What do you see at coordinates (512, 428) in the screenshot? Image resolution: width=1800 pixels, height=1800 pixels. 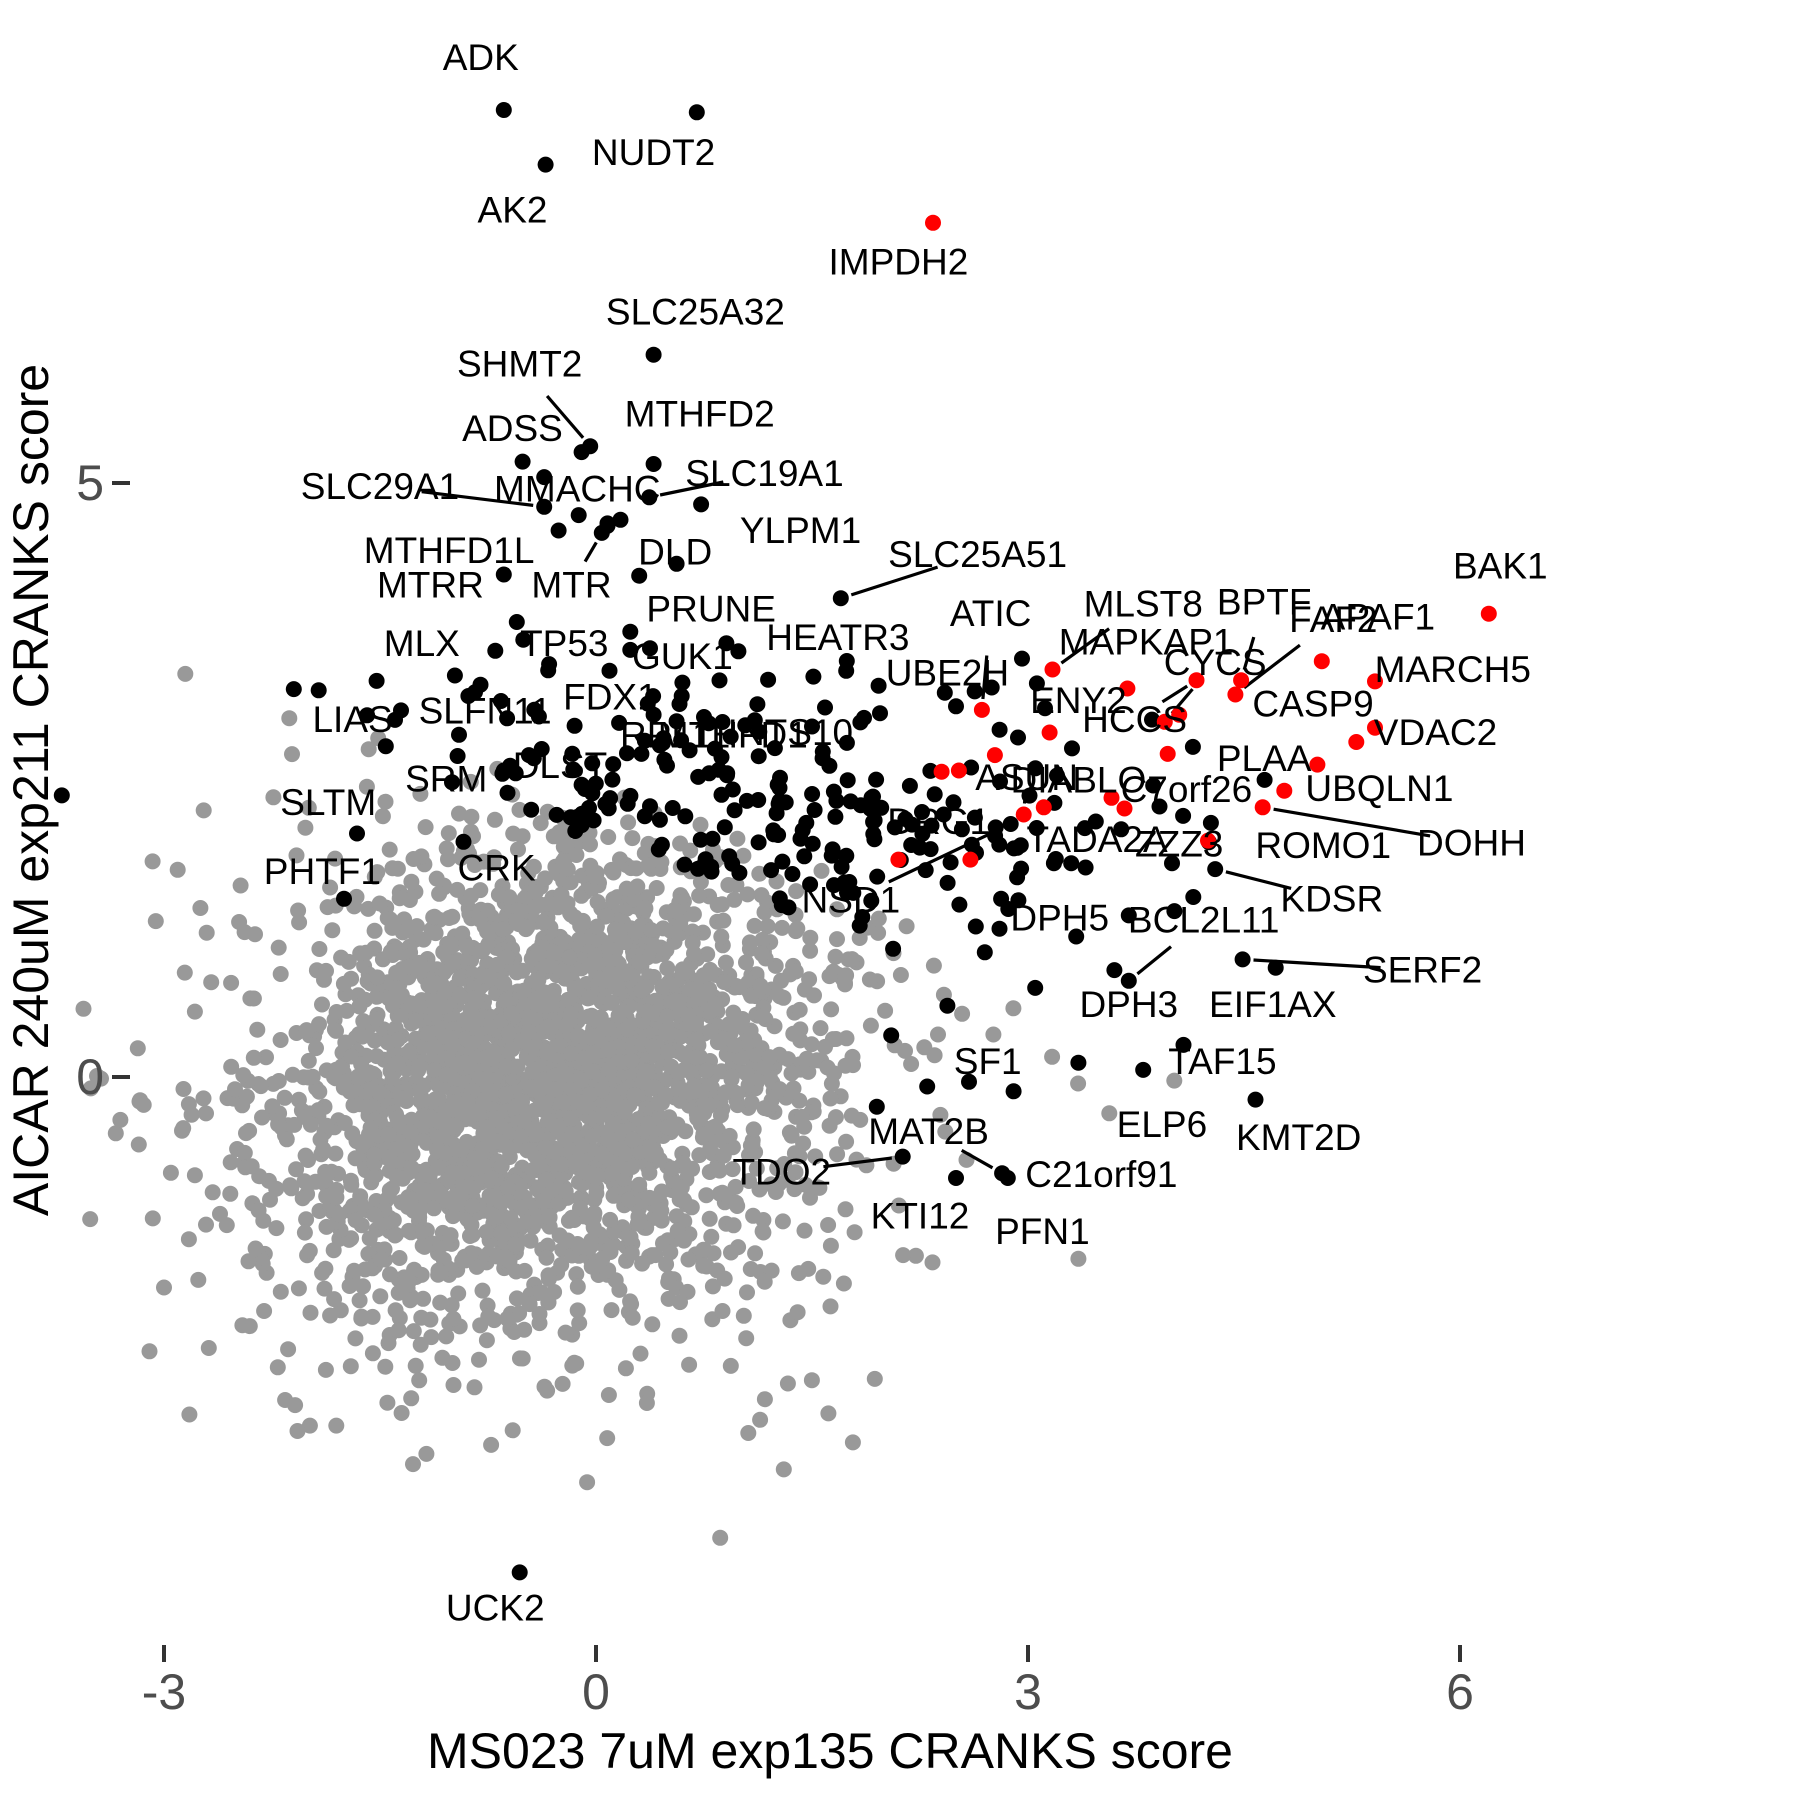 I see `gene-label-ADSS: ADSS` at bounding box center [512, 428].